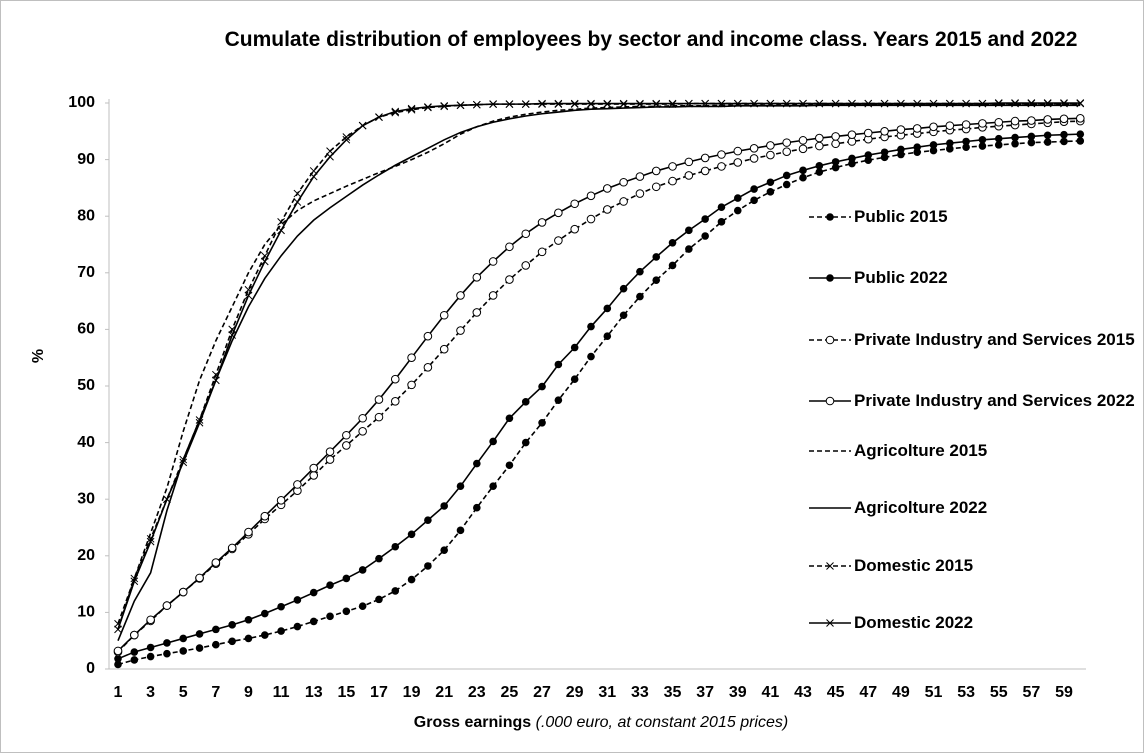  Describe the element at coordinates (921, 450) in the screenshot. I see `legend-label: Agricolture 2015` at that location.